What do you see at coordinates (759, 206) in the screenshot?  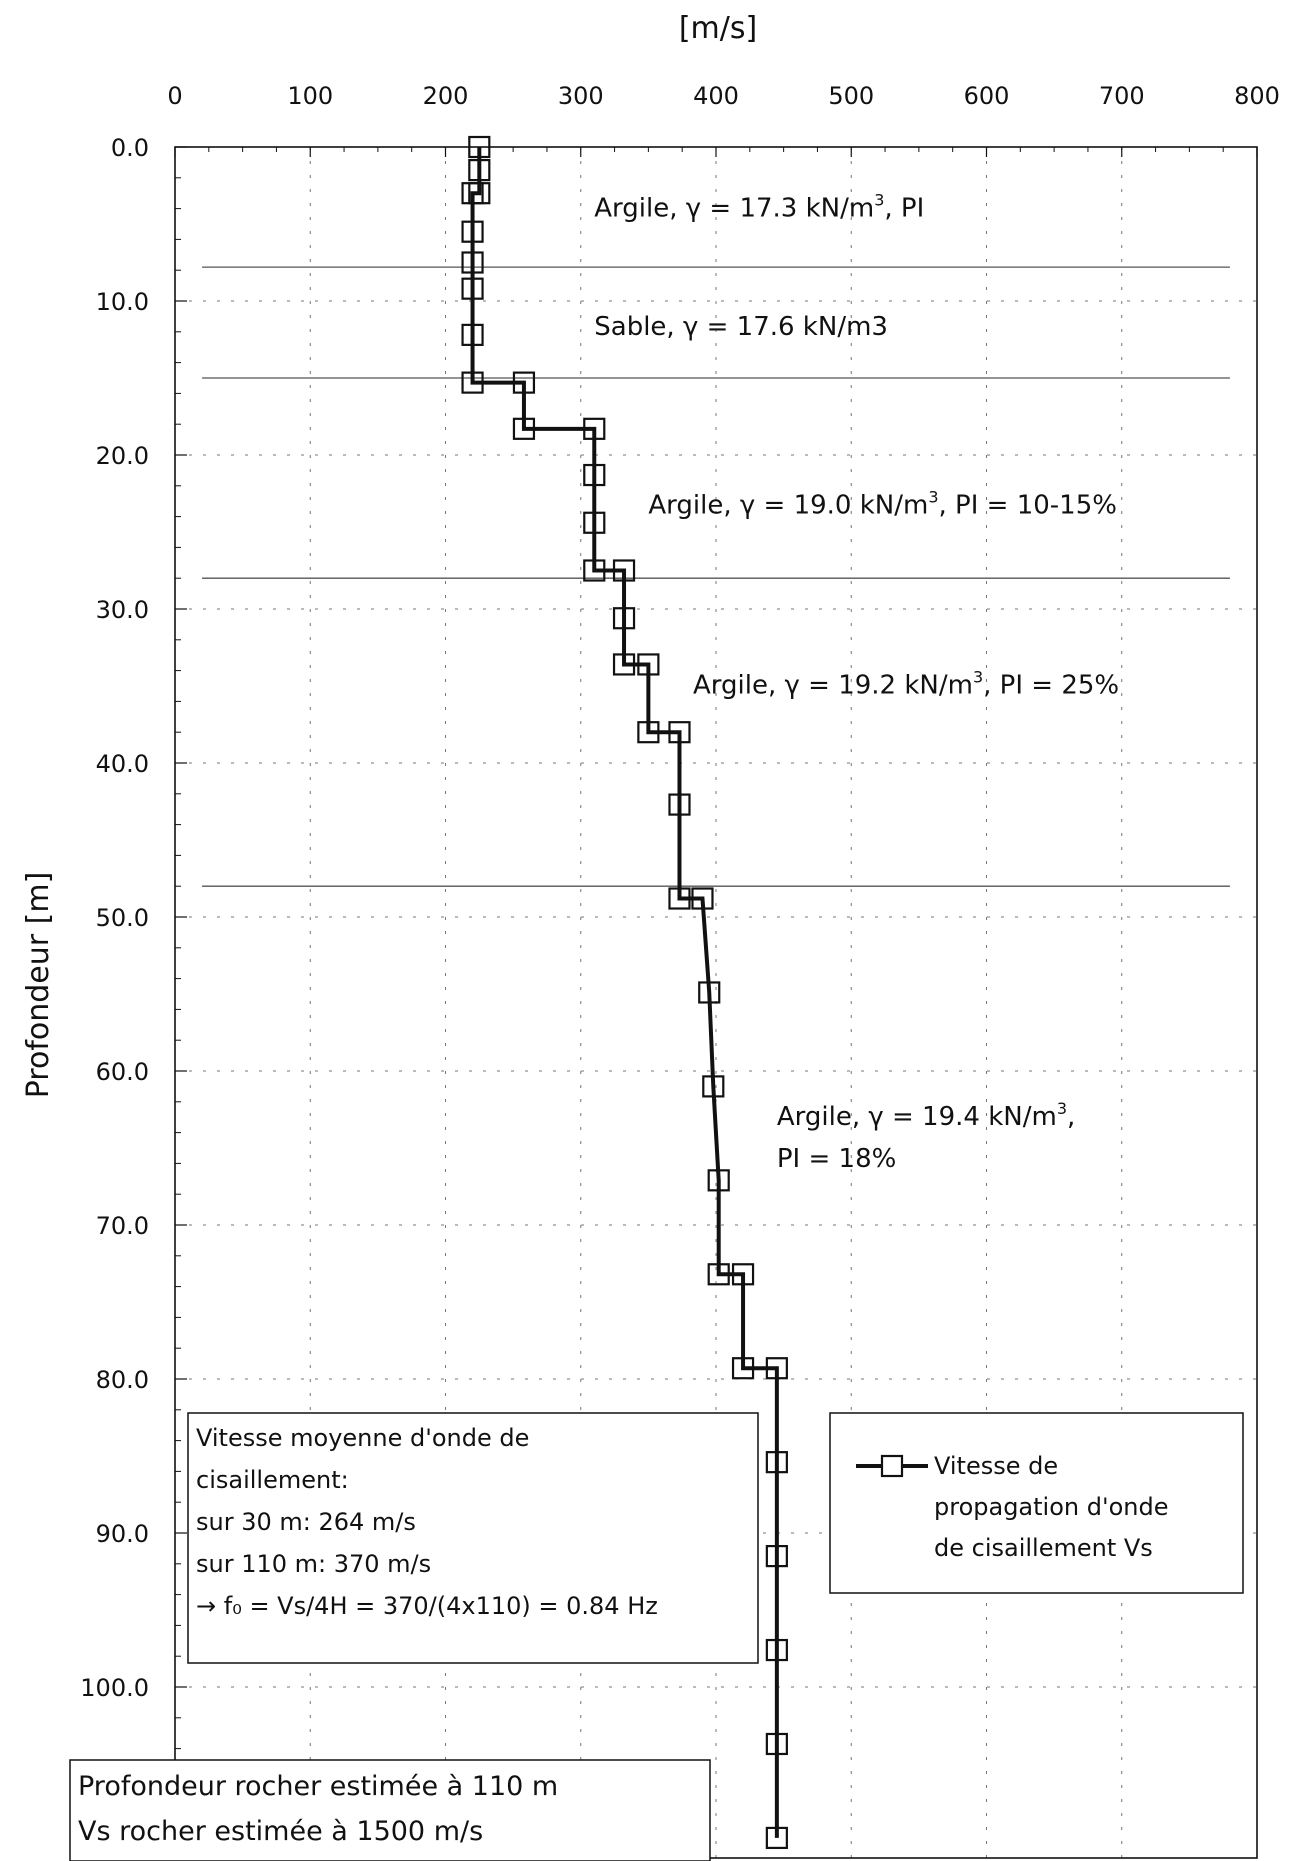 I see `layer-label: Argile, γ = 17.3 kN/m3, PI` at bounding box center [759, 206].